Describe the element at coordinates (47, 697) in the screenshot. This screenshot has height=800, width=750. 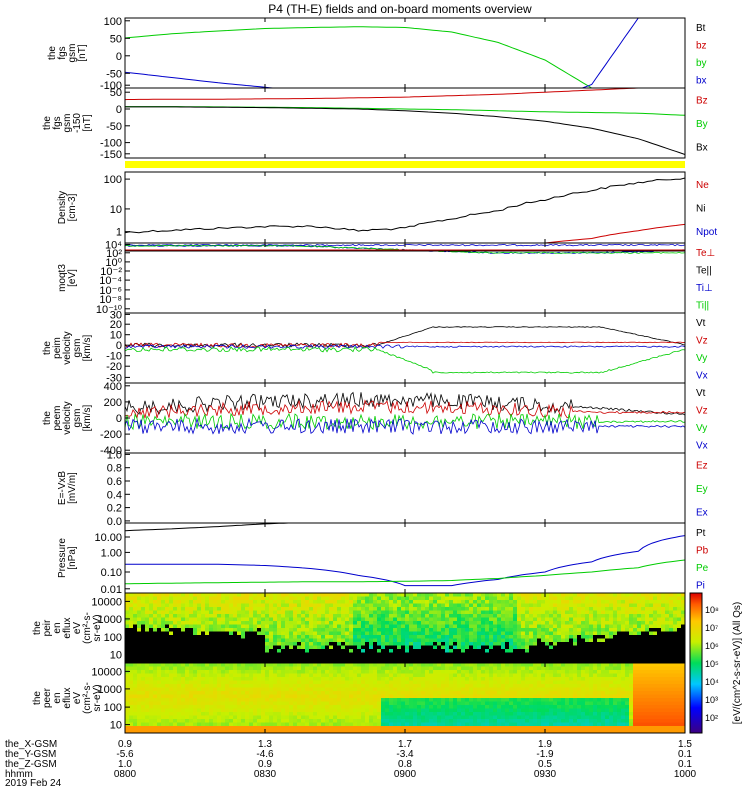
I see `ylabel-peer-eflux: peer` at that location.